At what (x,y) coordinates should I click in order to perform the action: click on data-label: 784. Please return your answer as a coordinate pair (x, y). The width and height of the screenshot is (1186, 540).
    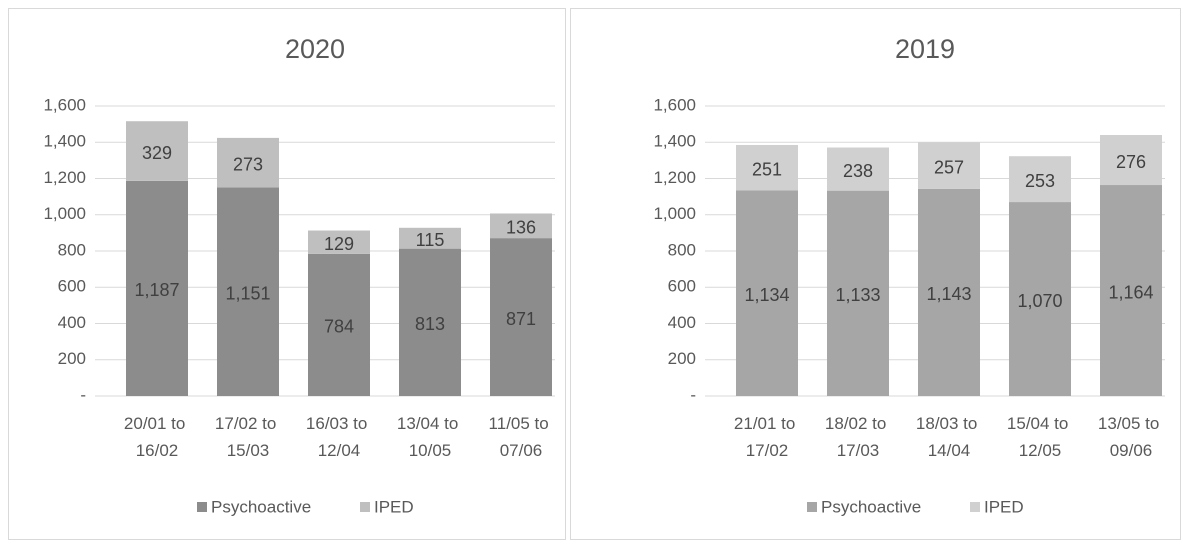
    Looking at the image, I should click on (339, 327).